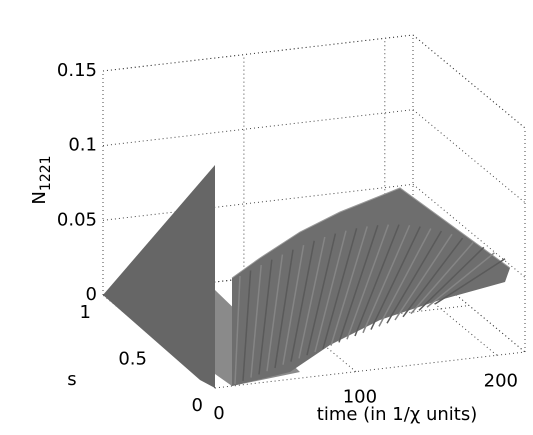 This screenshot has width=533, height=435. What do you see at coordinates (197, 405) in the screenshot?
I see `y-tick-label: 0` at bounding box center [197, 405].